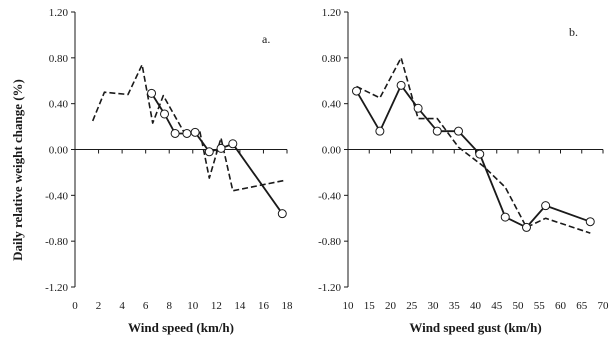 Image resolution: width=614 pixels, height=341 pixels. I want to click on x-tick-label: 14, so click(240, 306).